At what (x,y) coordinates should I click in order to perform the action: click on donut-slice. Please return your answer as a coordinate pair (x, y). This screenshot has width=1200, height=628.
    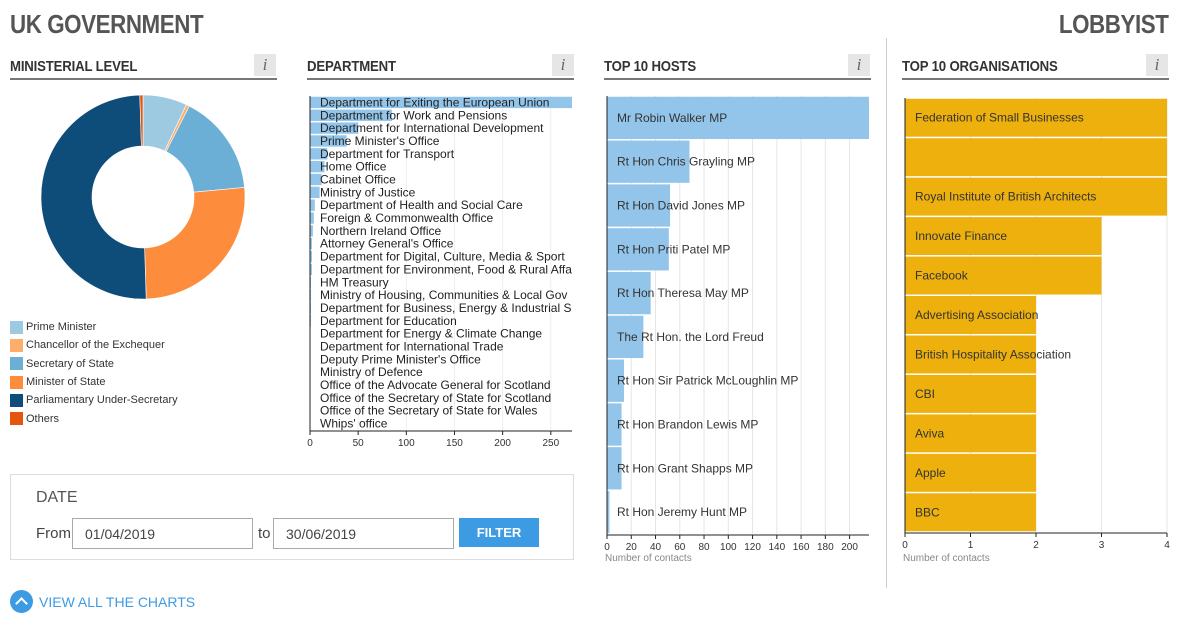
    Looking at the image, I should click on (93, 197).